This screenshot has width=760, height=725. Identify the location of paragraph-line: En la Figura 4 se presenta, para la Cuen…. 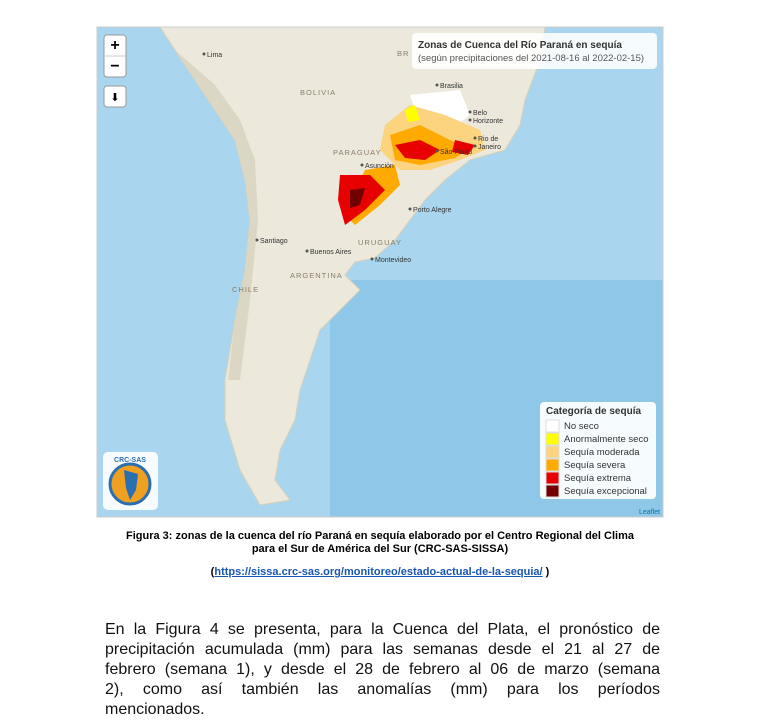
(382, 629).